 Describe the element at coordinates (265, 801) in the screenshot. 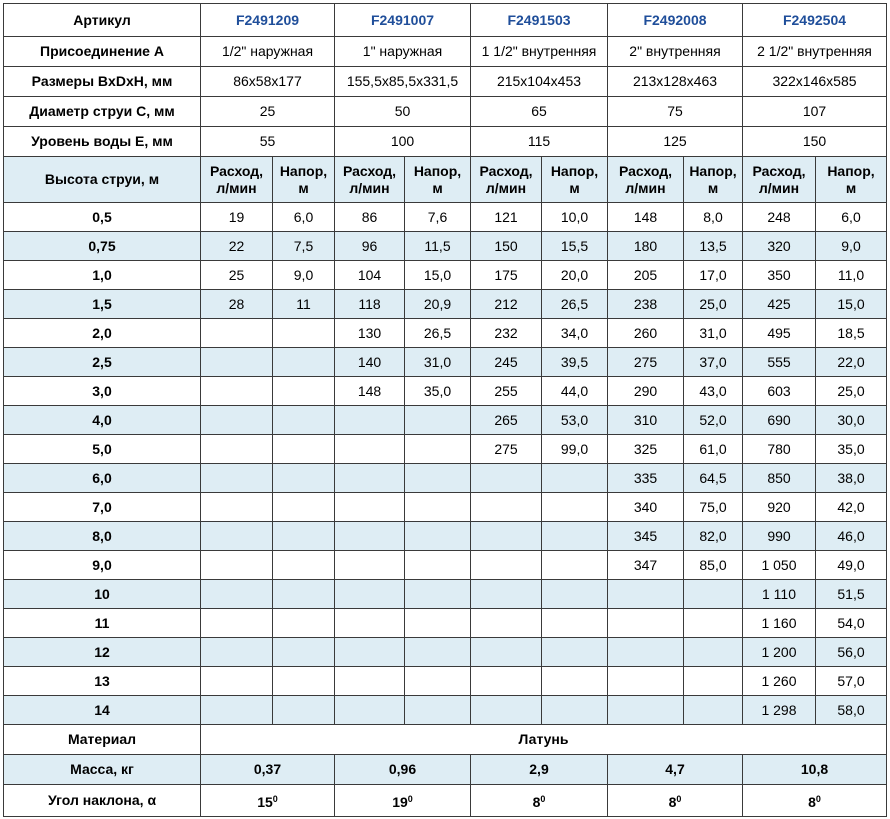

I see `angle-number: 15` at that location.